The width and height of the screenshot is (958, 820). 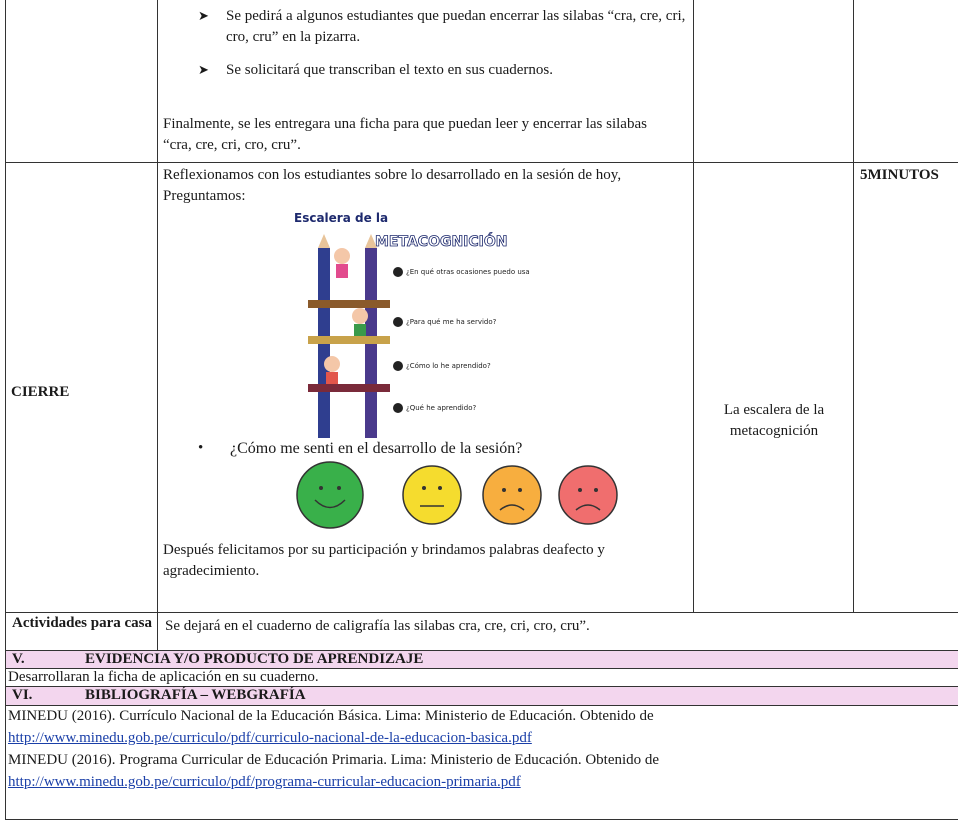 What do you see at coordinates (899, 175) in the screenshot?
I see `time: 5MINUTOS` at bounding box center [899, 175].